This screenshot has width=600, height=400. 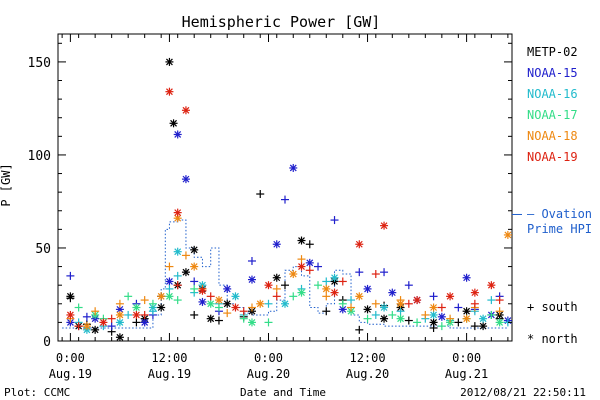 What do you see at coordinates (552, 94) in the screenshot?
I see `legend-item: NOAA-16` at bounding box center [552, 94].